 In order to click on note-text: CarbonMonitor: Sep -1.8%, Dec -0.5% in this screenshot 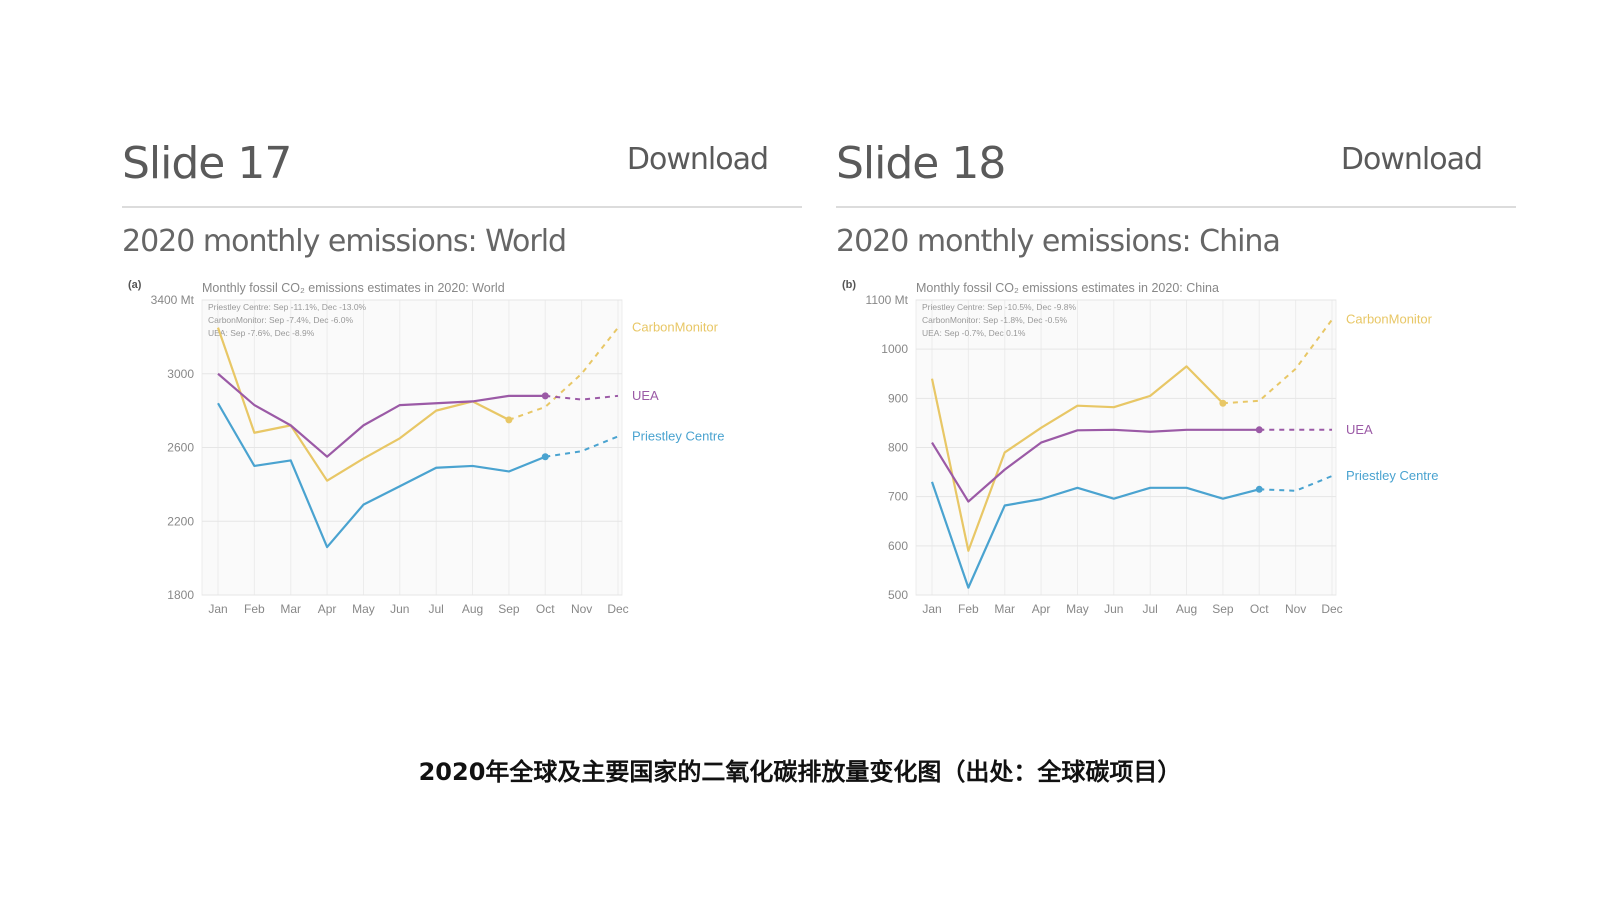, I will do `click(994, 320)`.